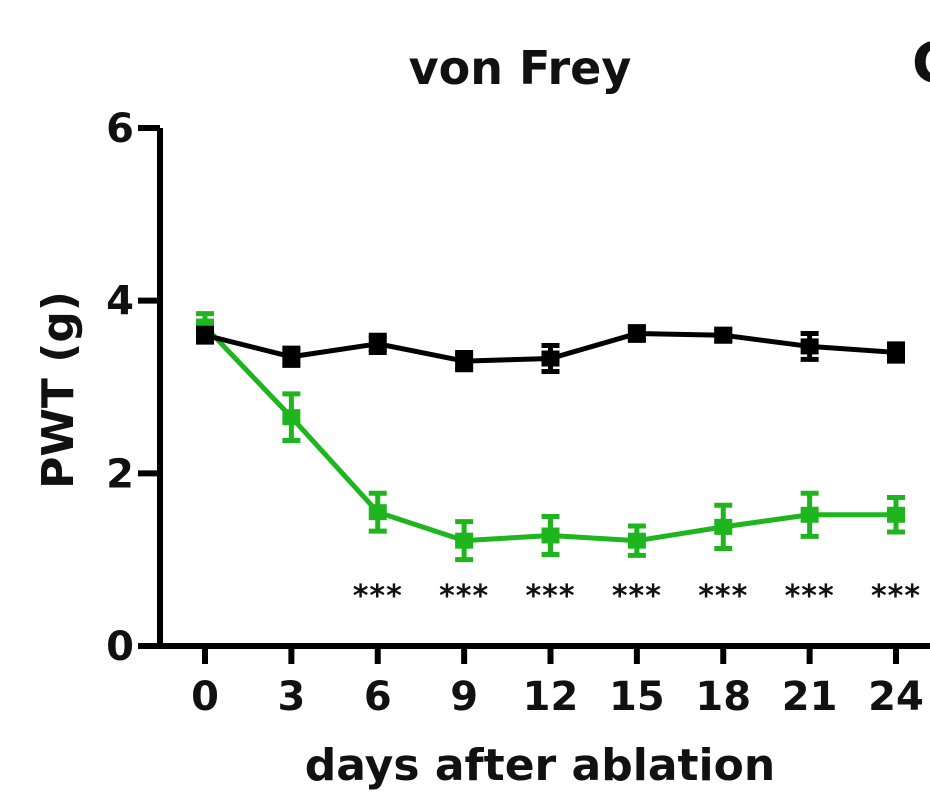 Image resolution: width=930 pixels, height=795 pixels. I want to click on y-tick-label: 4, so click(120, 302).